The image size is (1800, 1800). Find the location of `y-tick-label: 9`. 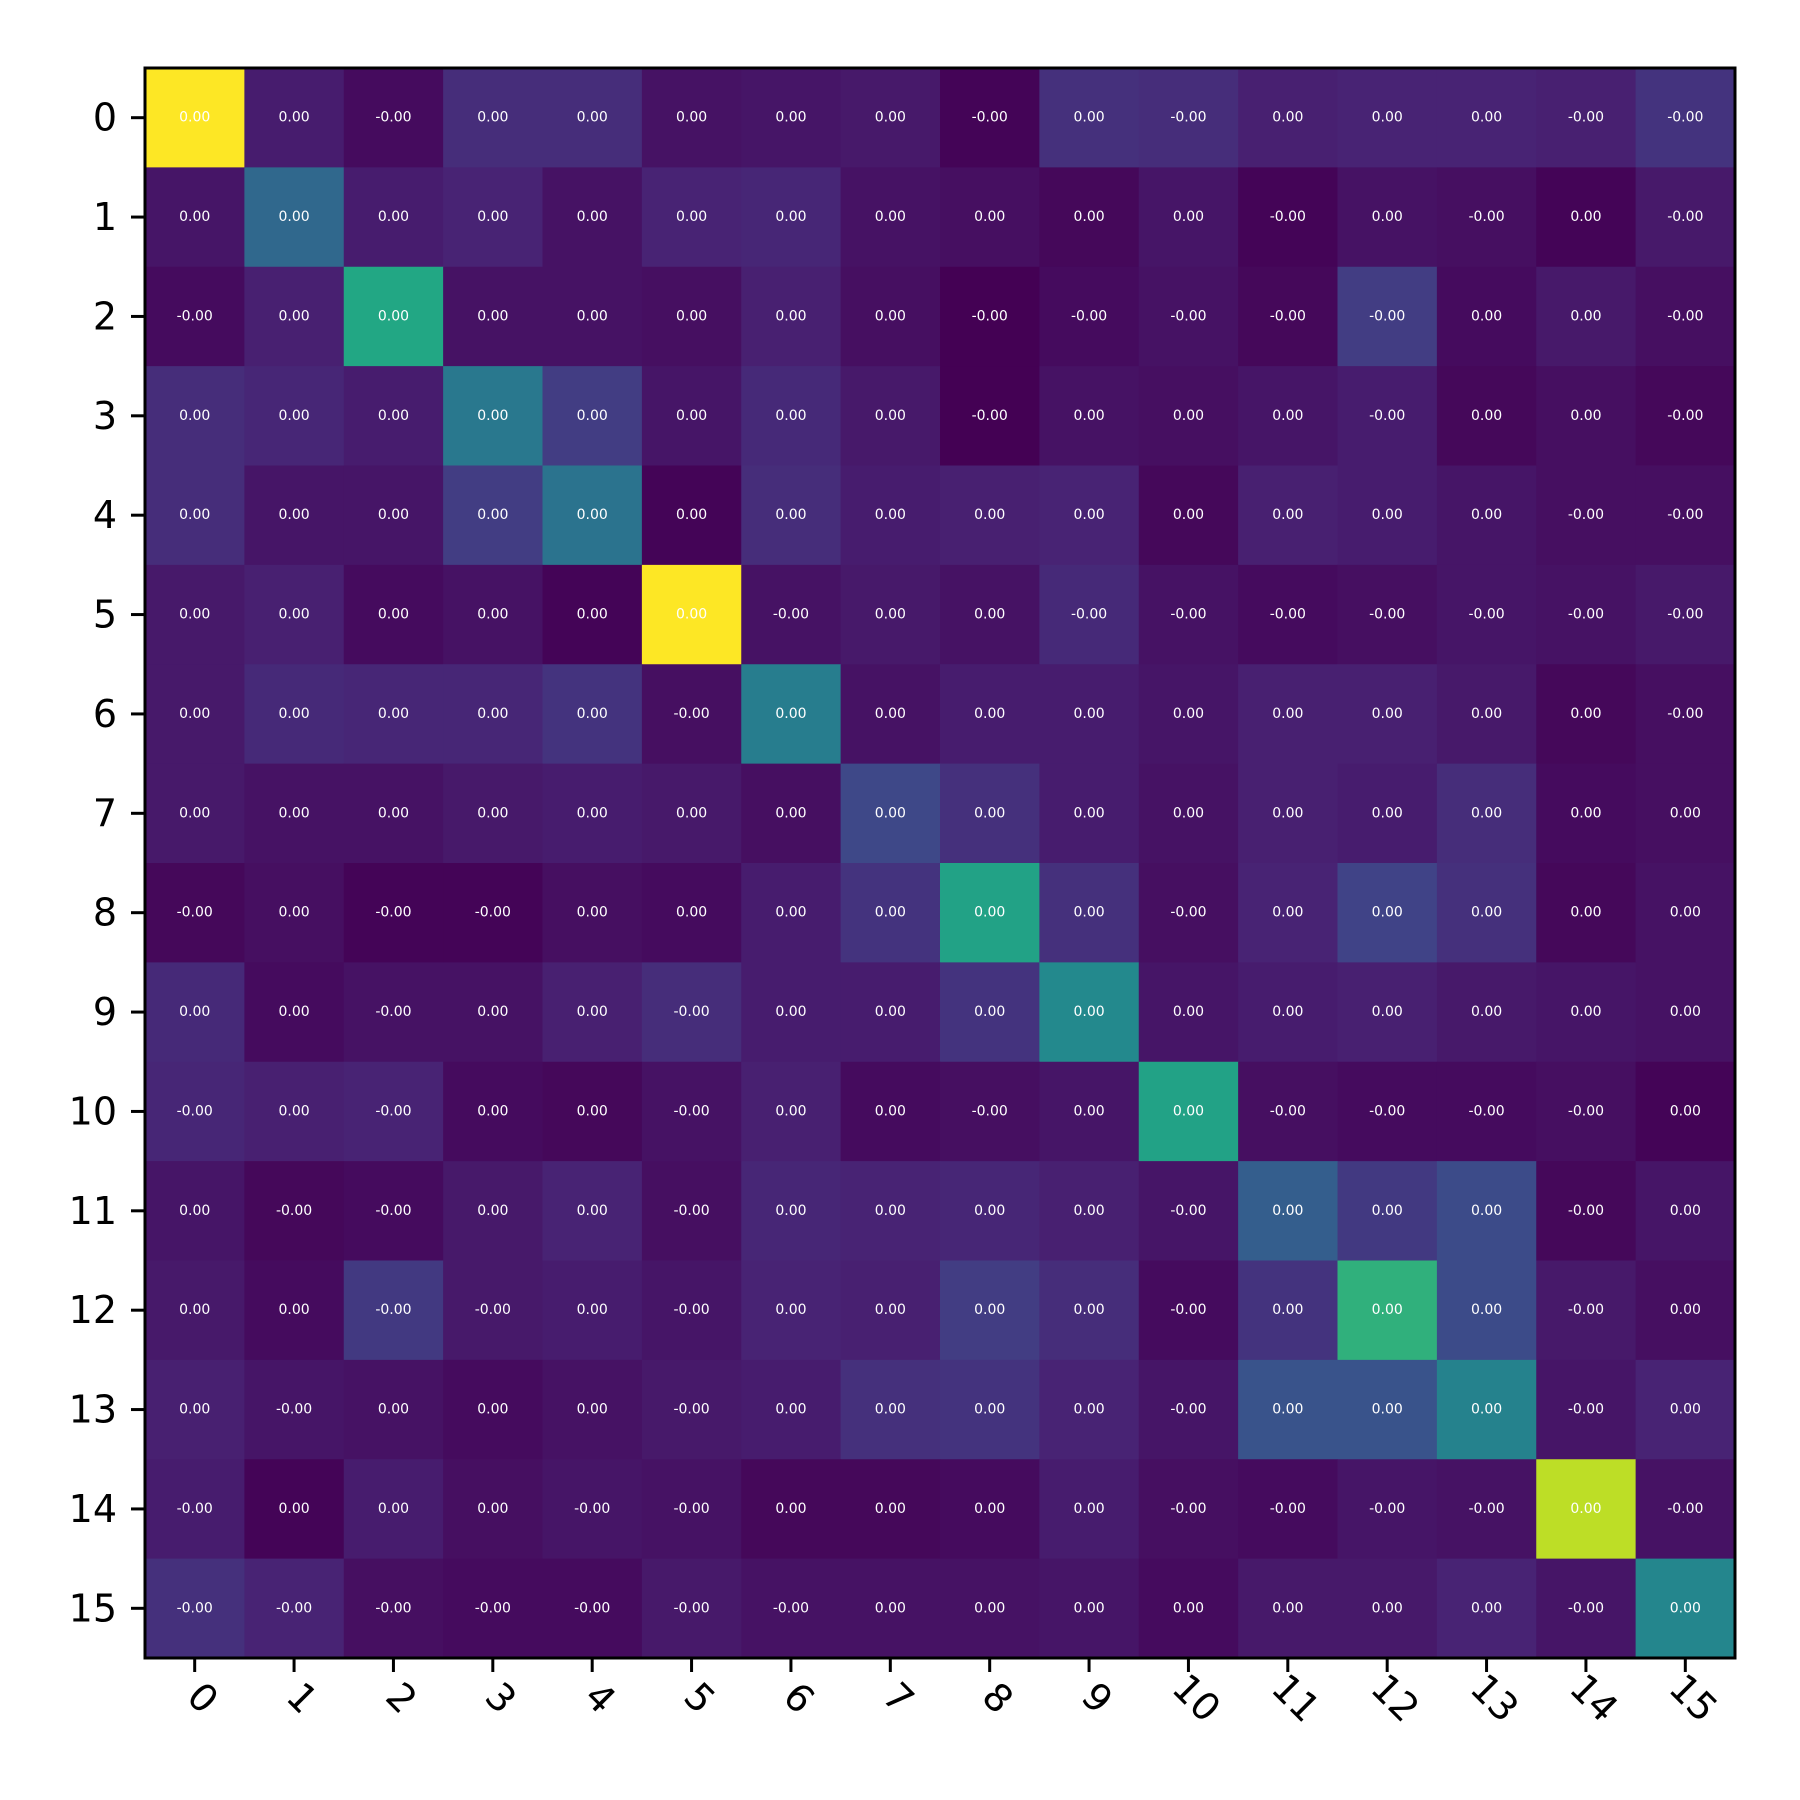

y-tick-label: 9 is located at coordinates (105, 1012).